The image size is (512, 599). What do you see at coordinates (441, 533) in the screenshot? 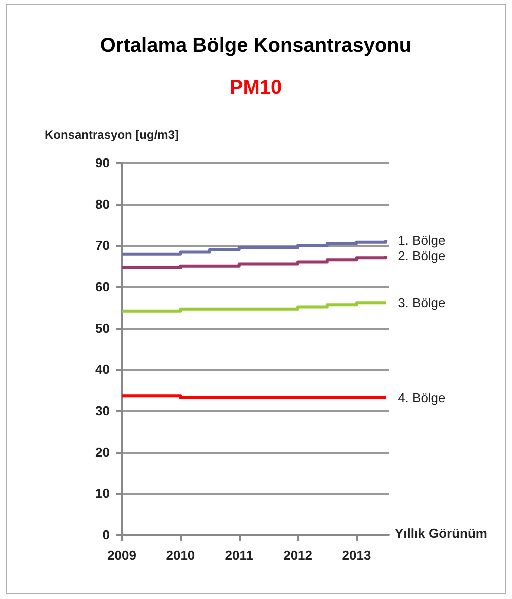
I see `x-axis-title: Yıllık Görünüm` at bounding box center [441, 533].